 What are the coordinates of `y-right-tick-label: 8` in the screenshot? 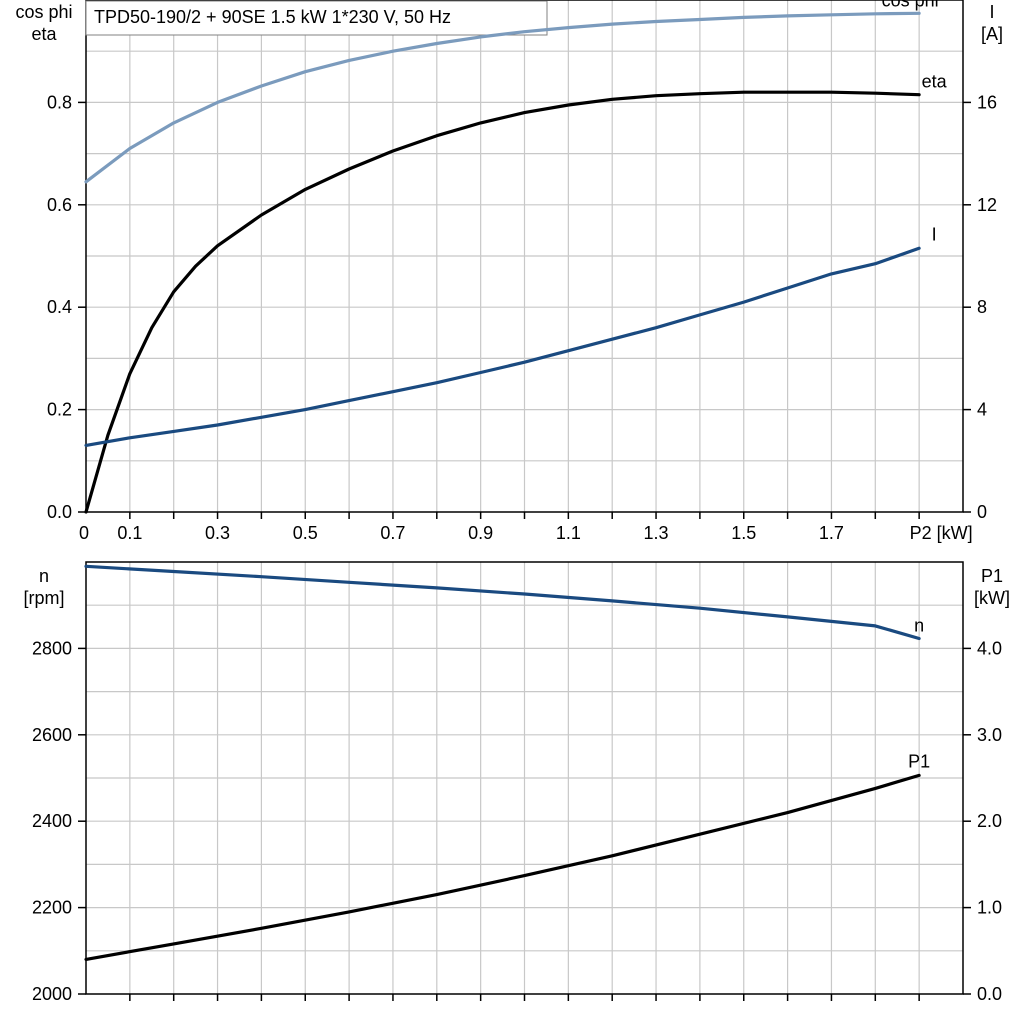 It's located at (982, 307).